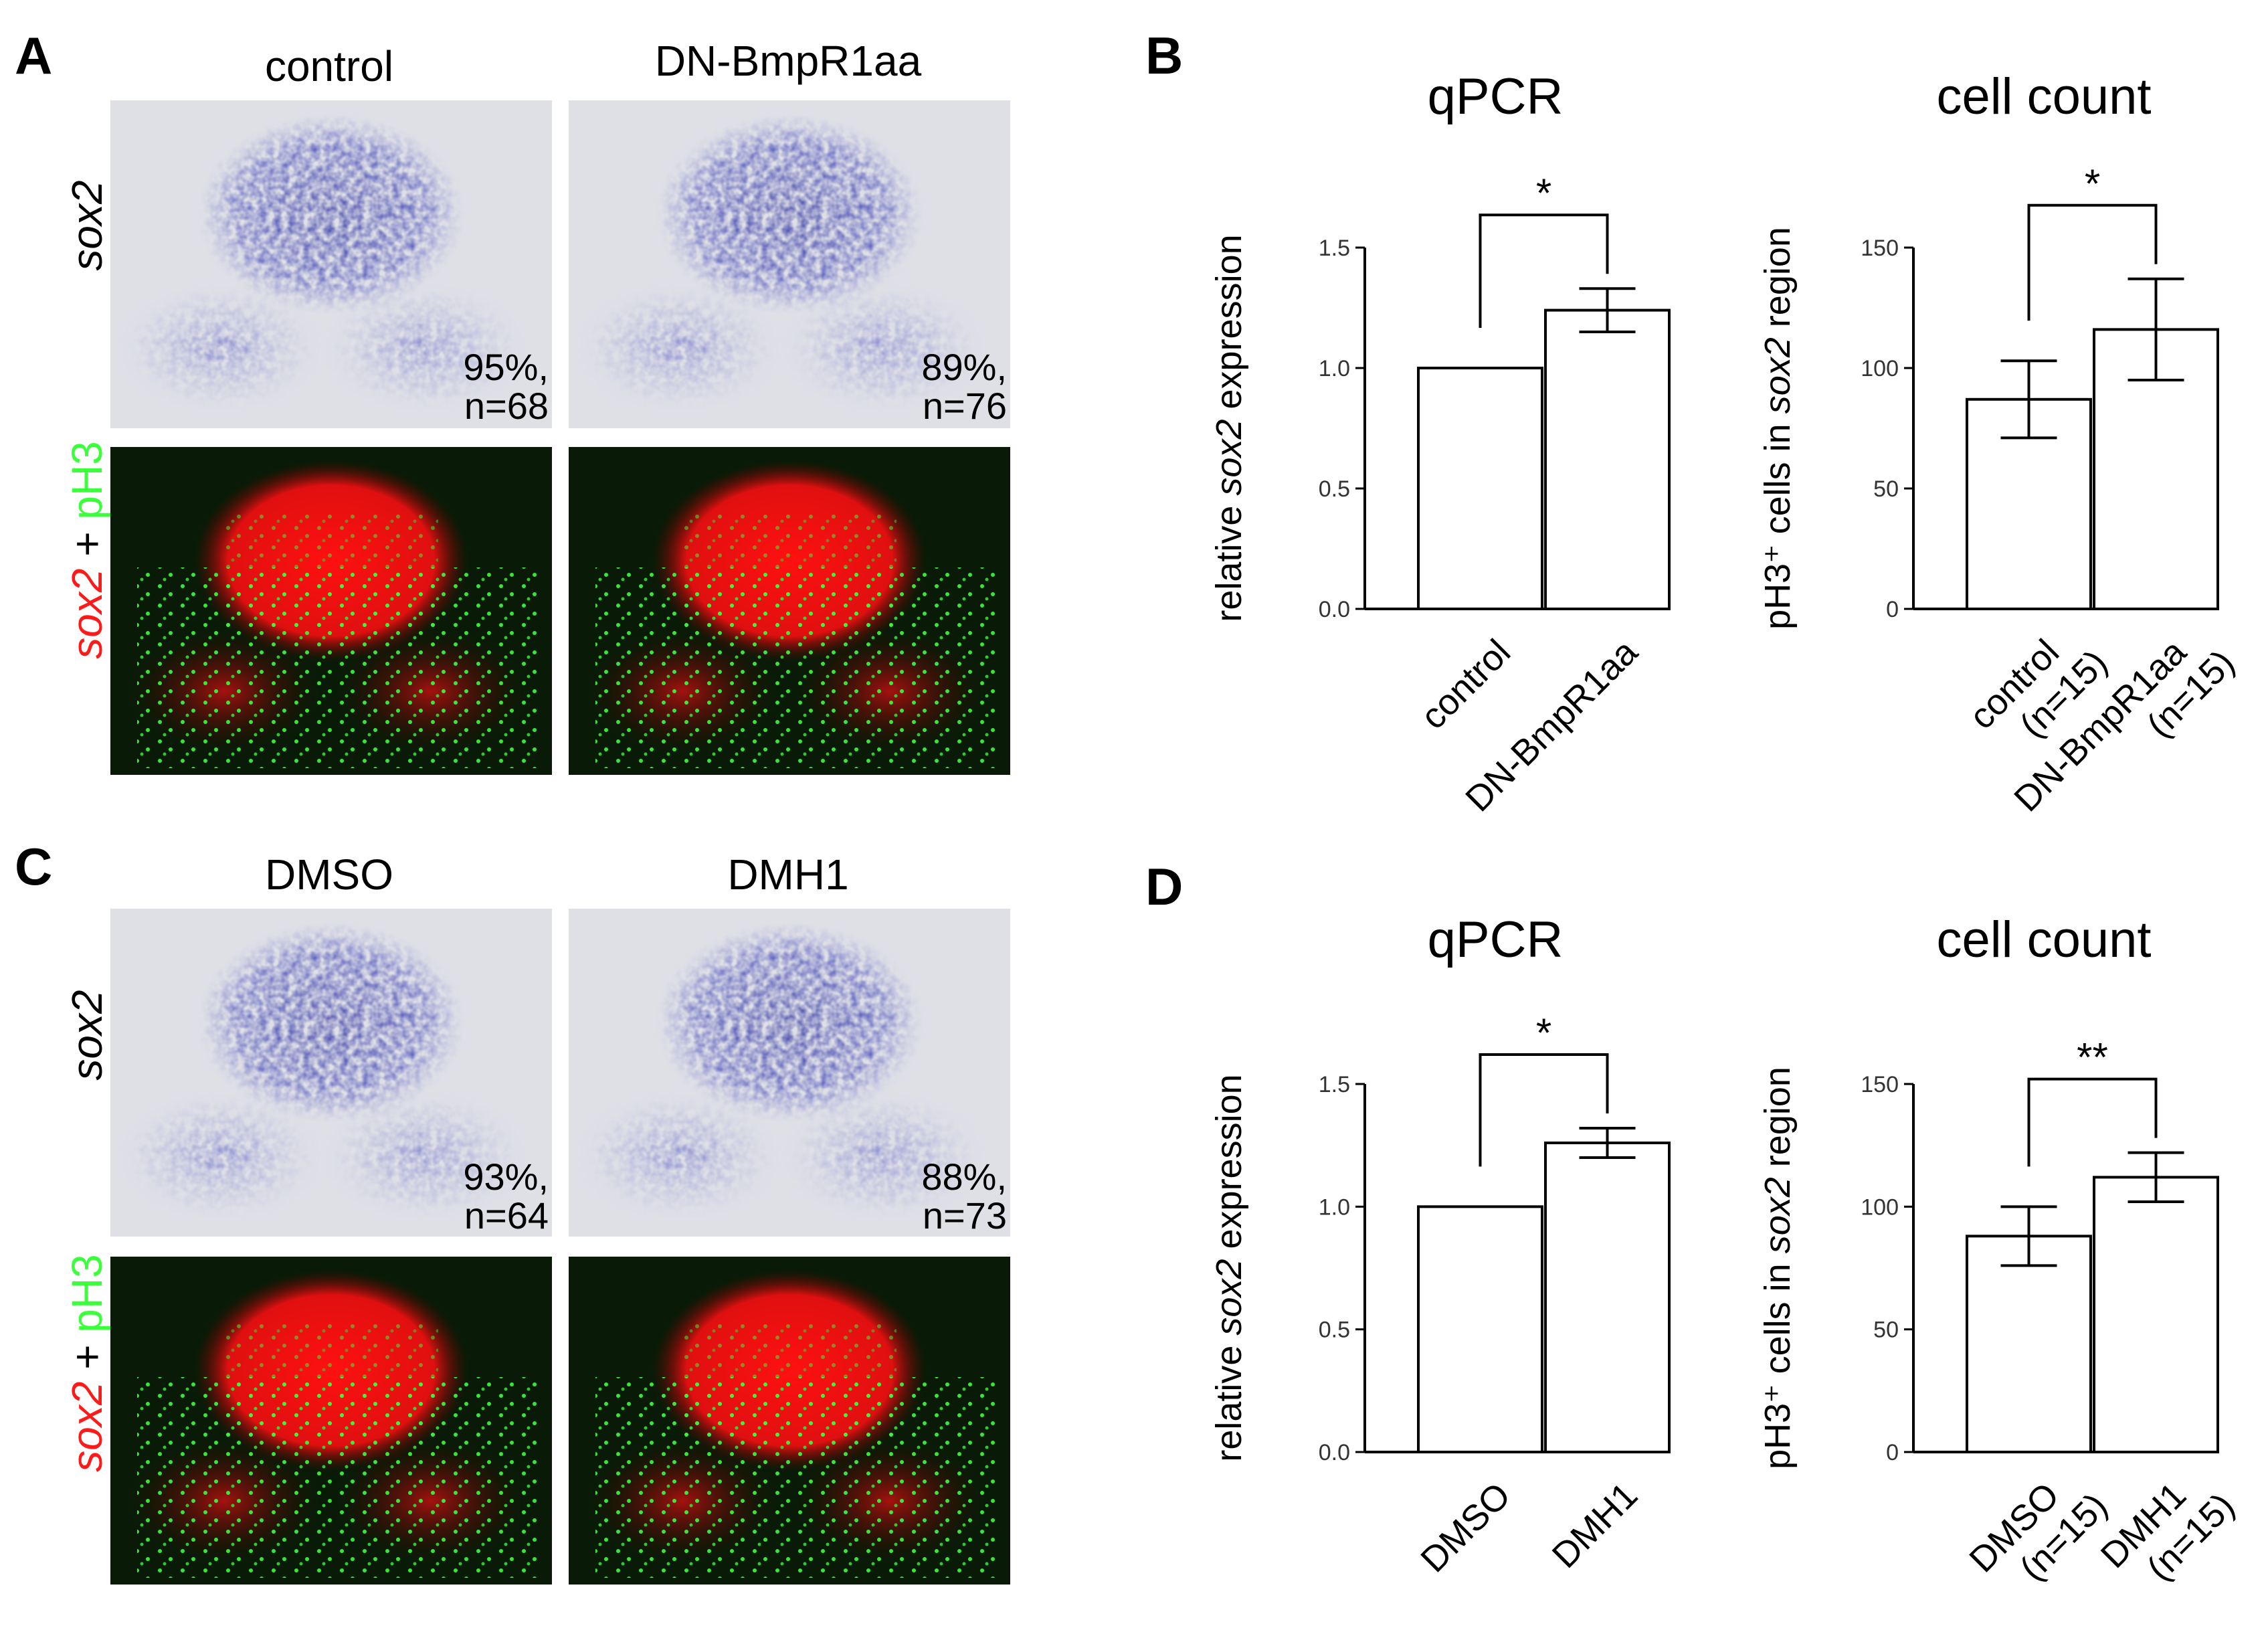  What do you see at coordinates (788, 61) in the screenshot?
I see `column-label-dn-bmpr1aa: DN-BmpR1aa` at bounding box center [788, 61].